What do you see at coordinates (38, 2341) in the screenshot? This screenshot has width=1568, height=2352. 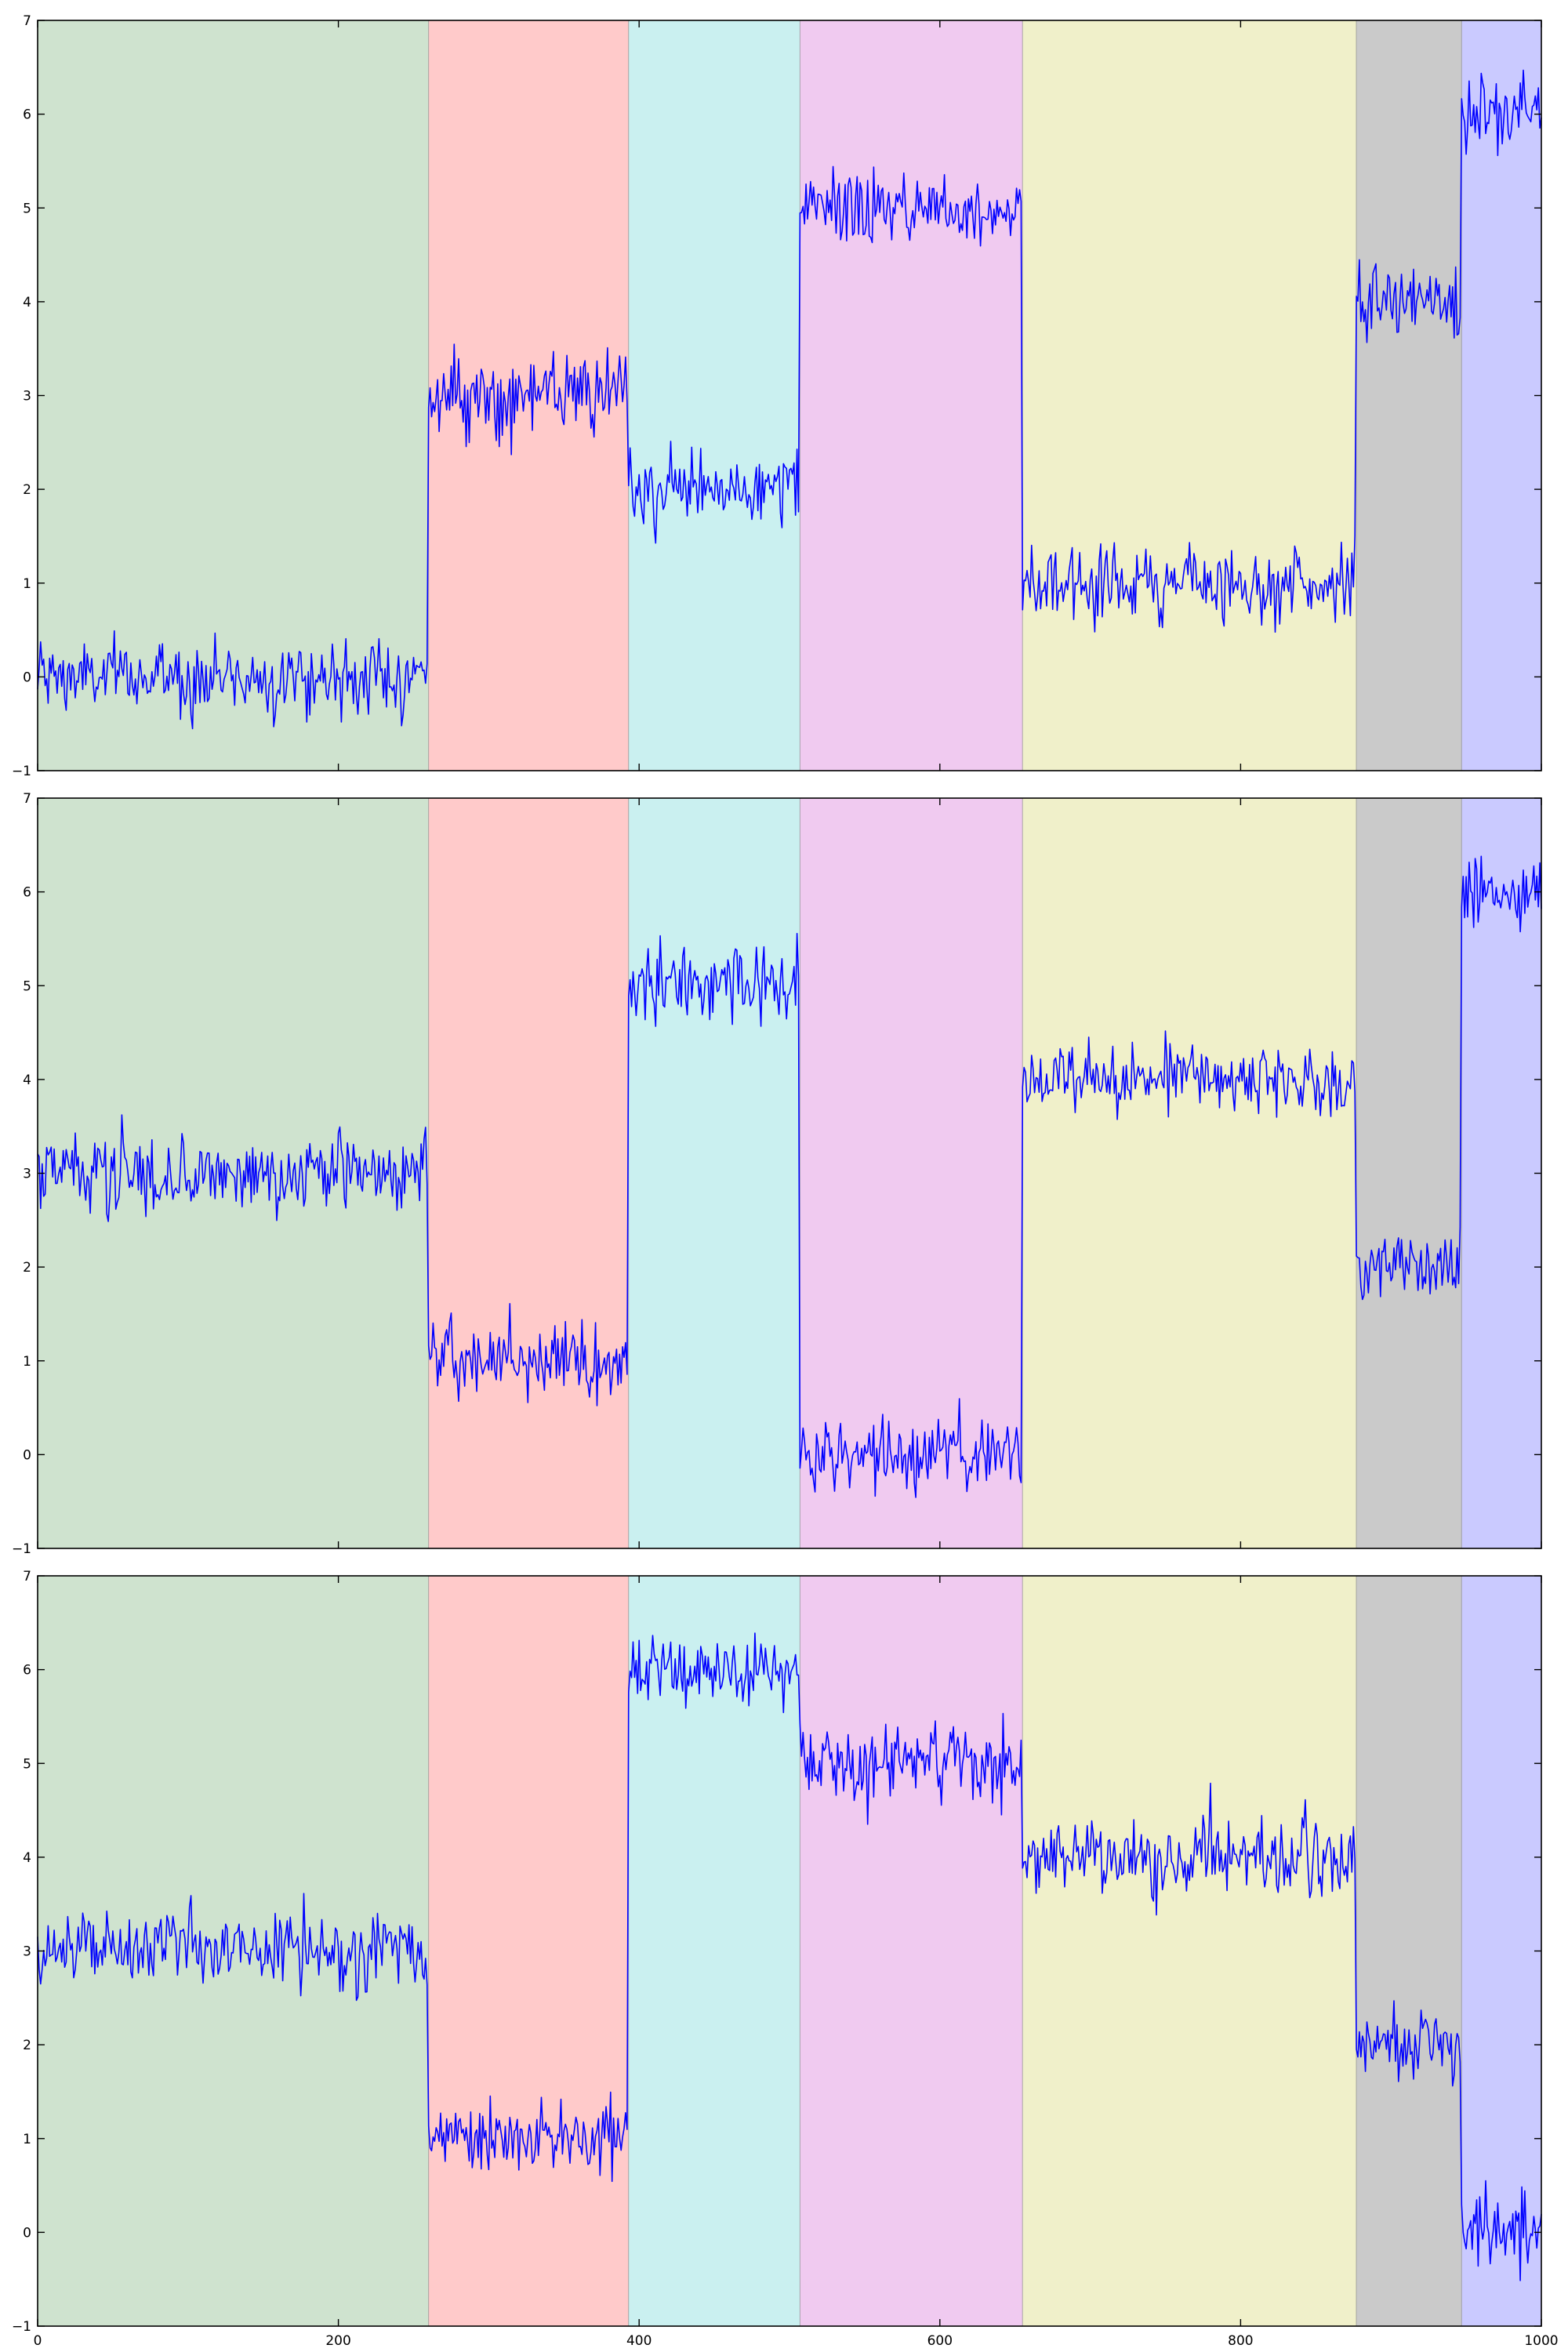 I see `x-tick-label: 0` at bounding box center [38, 2341].